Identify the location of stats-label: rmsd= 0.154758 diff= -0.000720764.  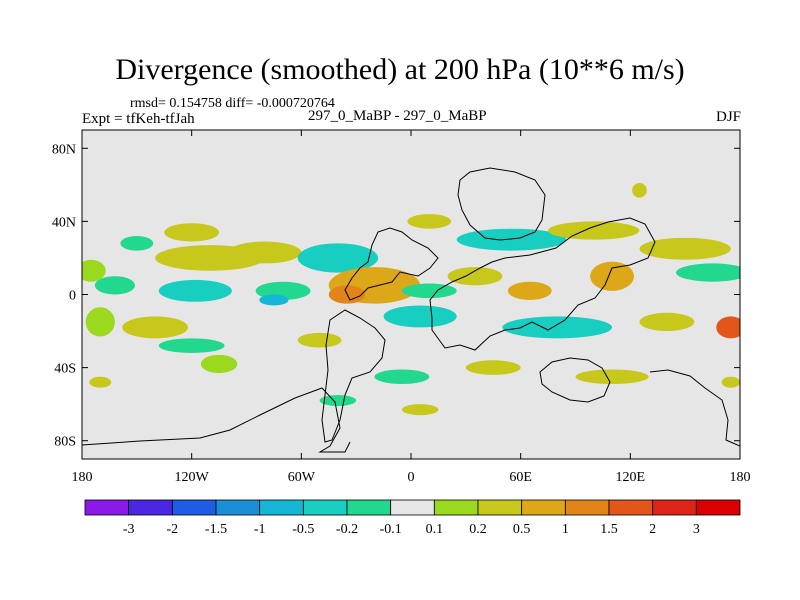
(232, 103).